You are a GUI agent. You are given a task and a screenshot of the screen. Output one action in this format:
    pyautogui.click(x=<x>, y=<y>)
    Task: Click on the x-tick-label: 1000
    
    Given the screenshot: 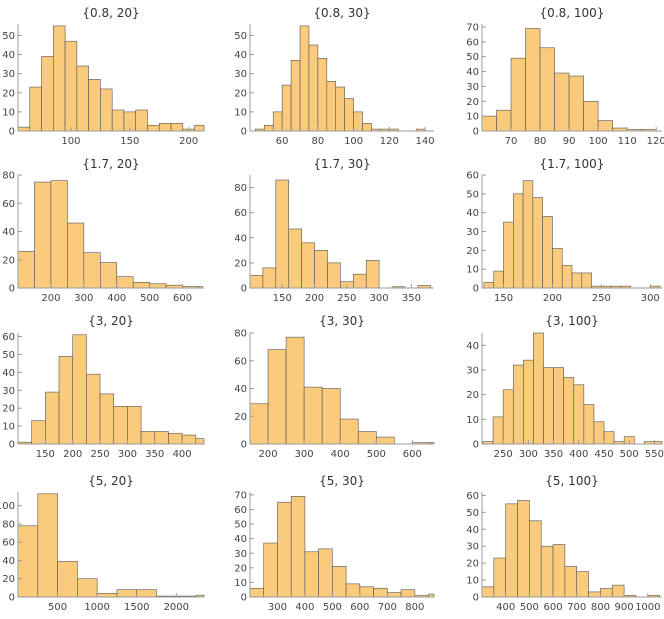 What is the action you would take?
    pyautogui.click(x=647, y=607)
    